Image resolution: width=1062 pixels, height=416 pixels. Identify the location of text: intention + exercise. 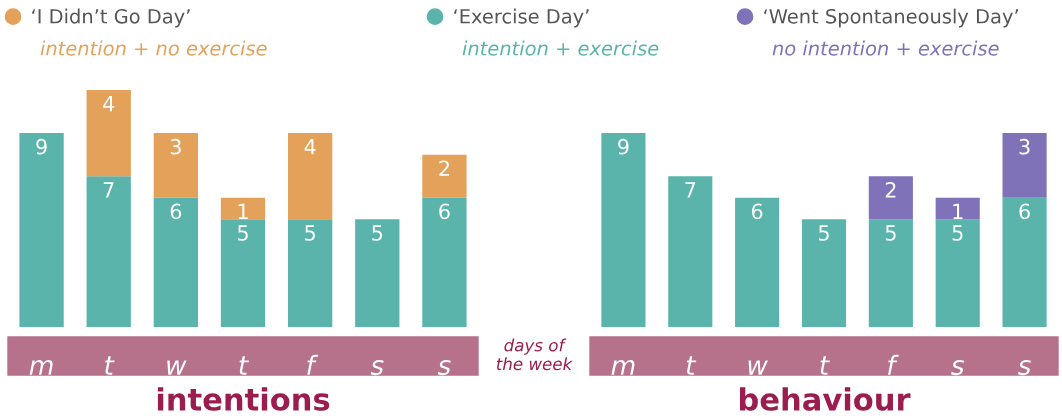
(560, 48).